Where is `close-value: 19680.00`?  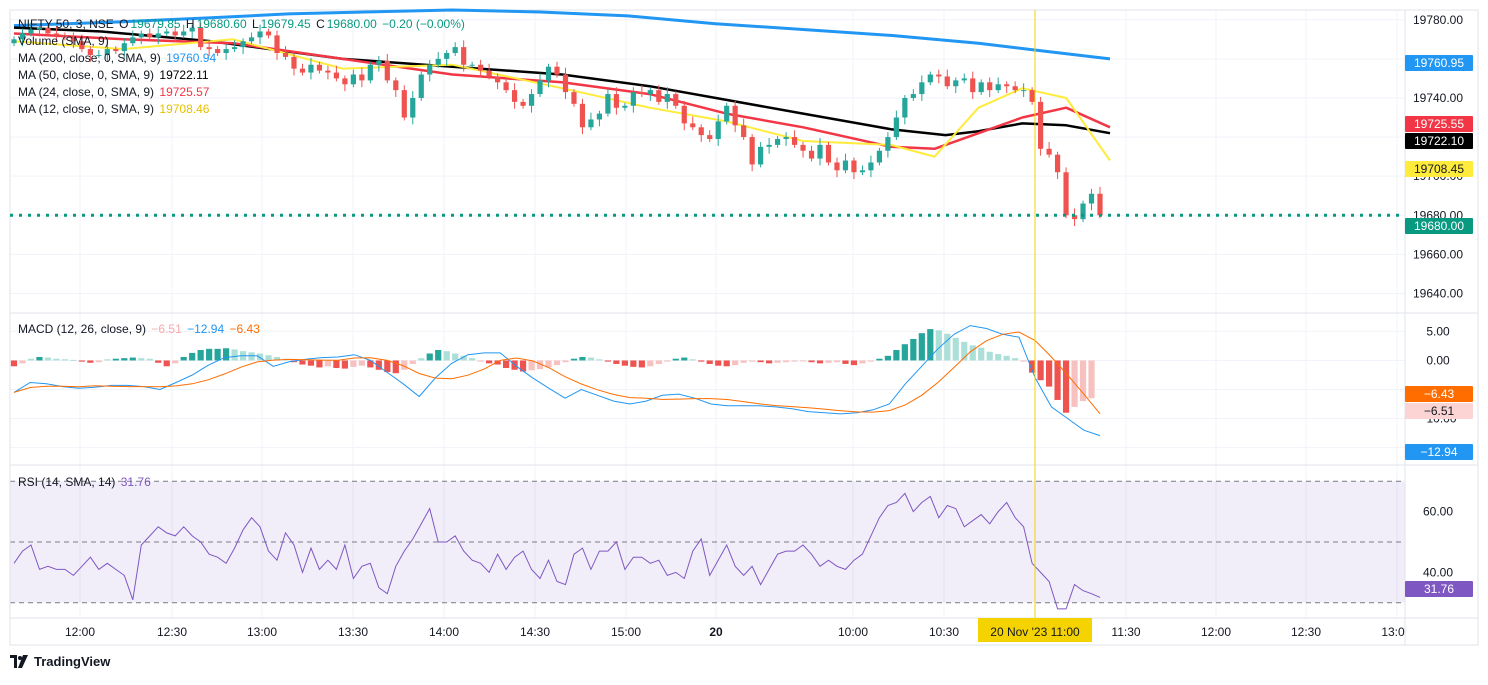 close-value: 19680.00 is located at coordinates (352, 24).